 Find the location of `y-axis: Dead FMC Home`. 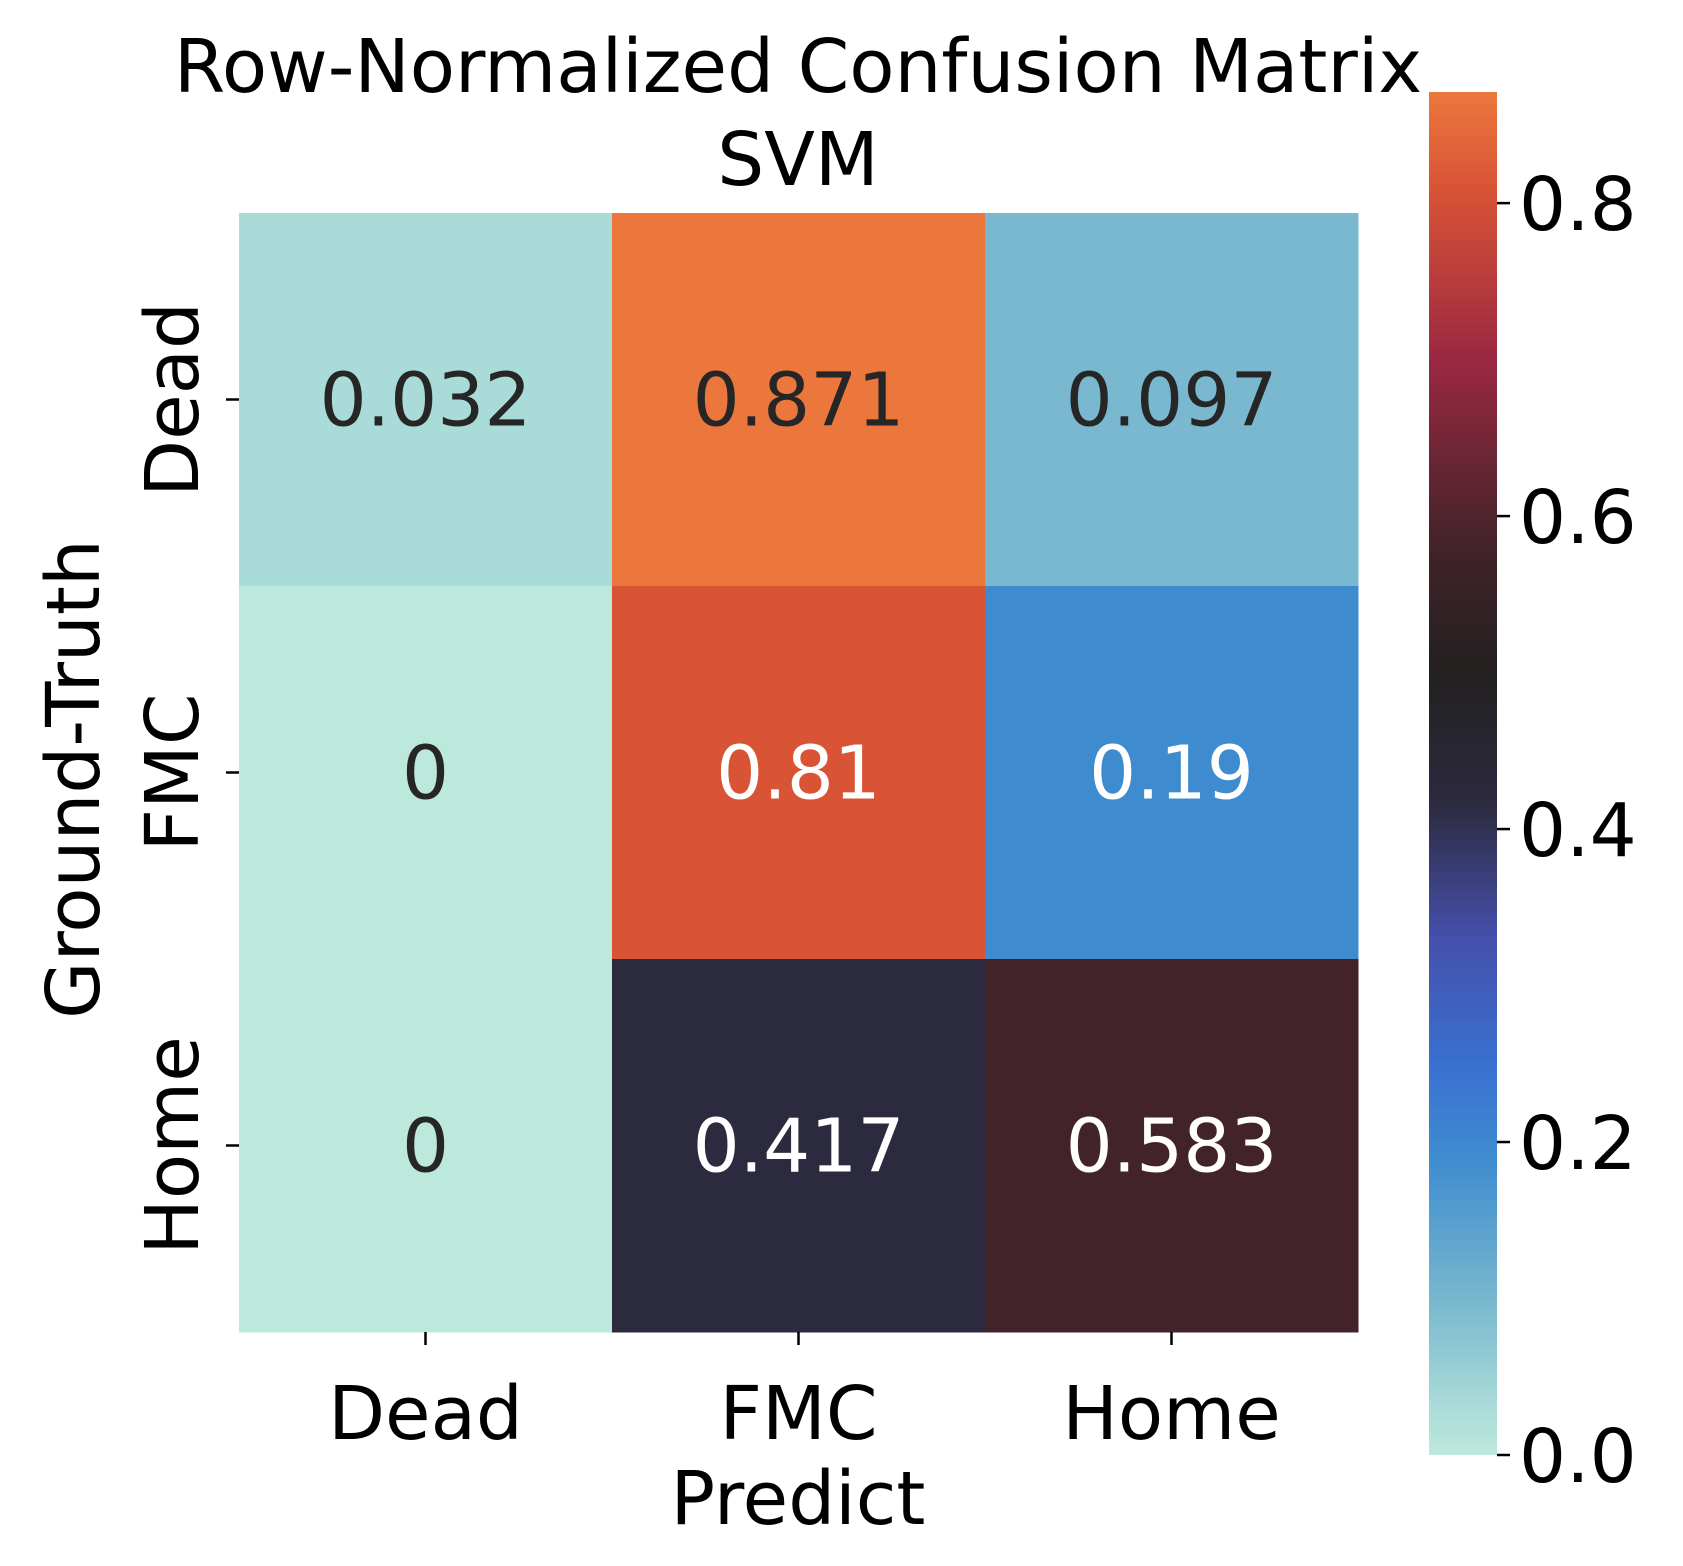

y-axis: Dead FMC Home is located at coordinates (184, 778).